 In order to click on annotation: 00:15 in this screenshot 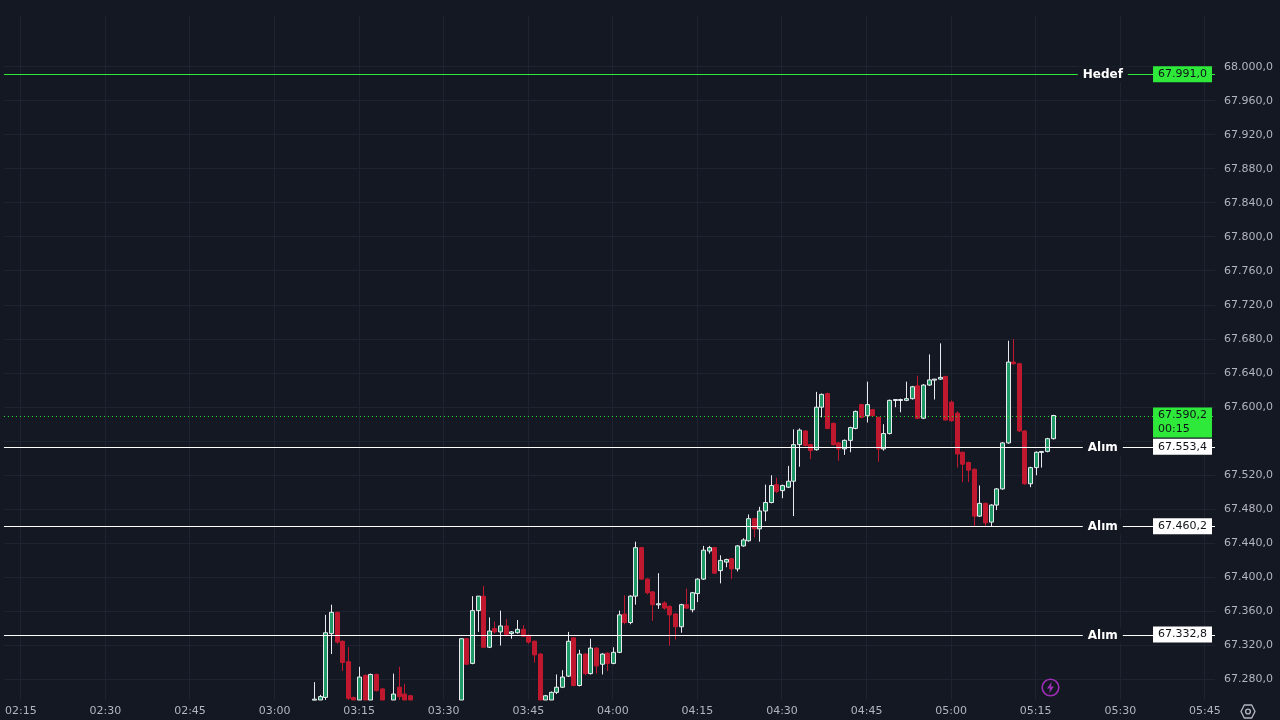, I will do `click(1174, 429)`.